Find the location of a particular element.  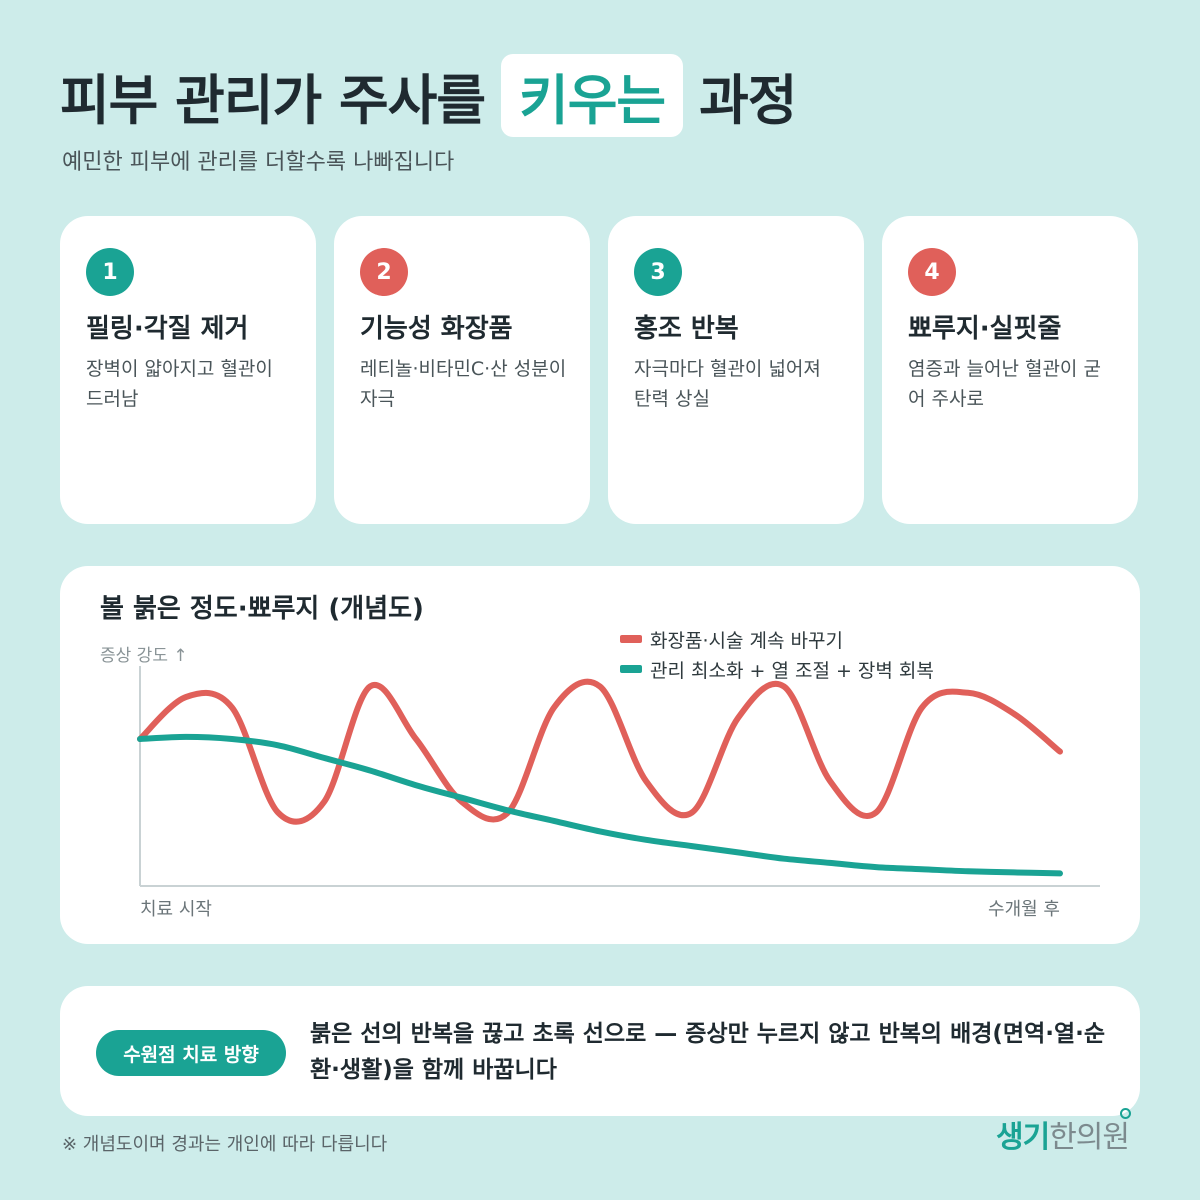

title-pre: 피부 관리가 주사를 is located at coordinates (273, 100).